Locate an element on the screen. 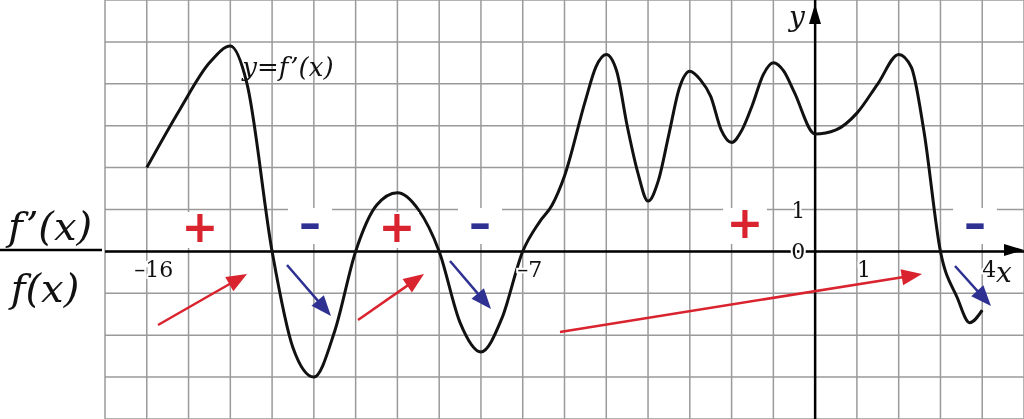 The image size is (1024, 419). x-tick-label: –7 is located at coordinates (530, 270).